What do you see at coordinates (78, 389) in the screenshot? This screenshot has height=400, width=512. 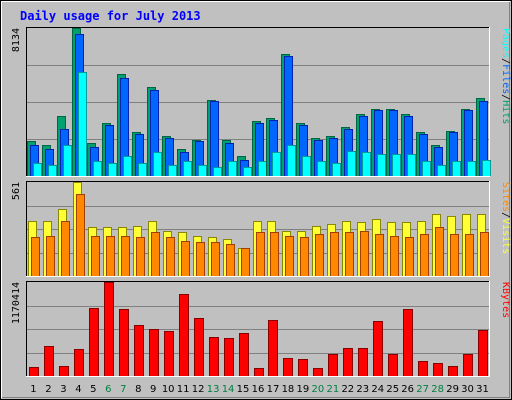 I see `x-tick-label: 4` at bounding box center [78, 389].